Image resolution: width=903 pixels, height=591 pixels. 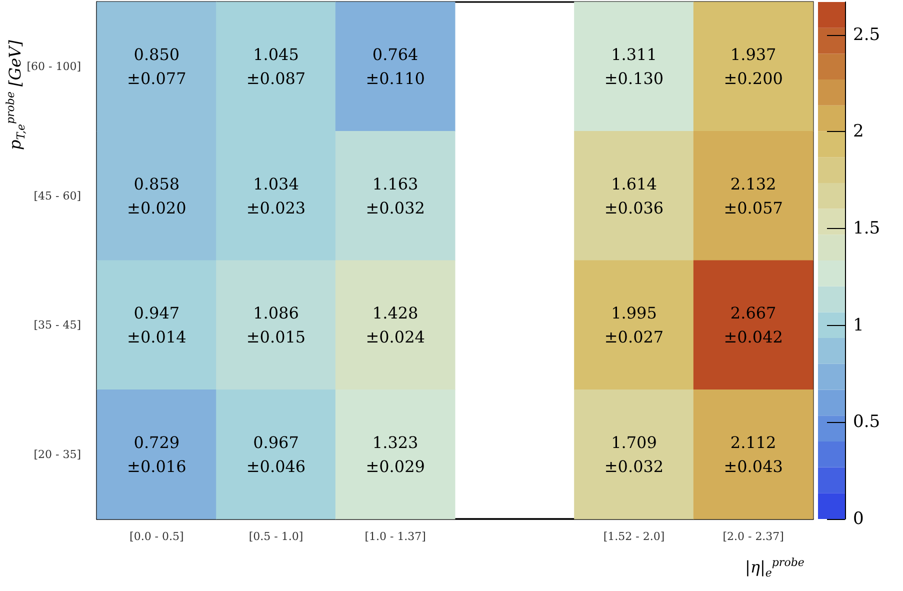 I want to click on y-tick-label: [60 - 100], so click(x=53, y=67).